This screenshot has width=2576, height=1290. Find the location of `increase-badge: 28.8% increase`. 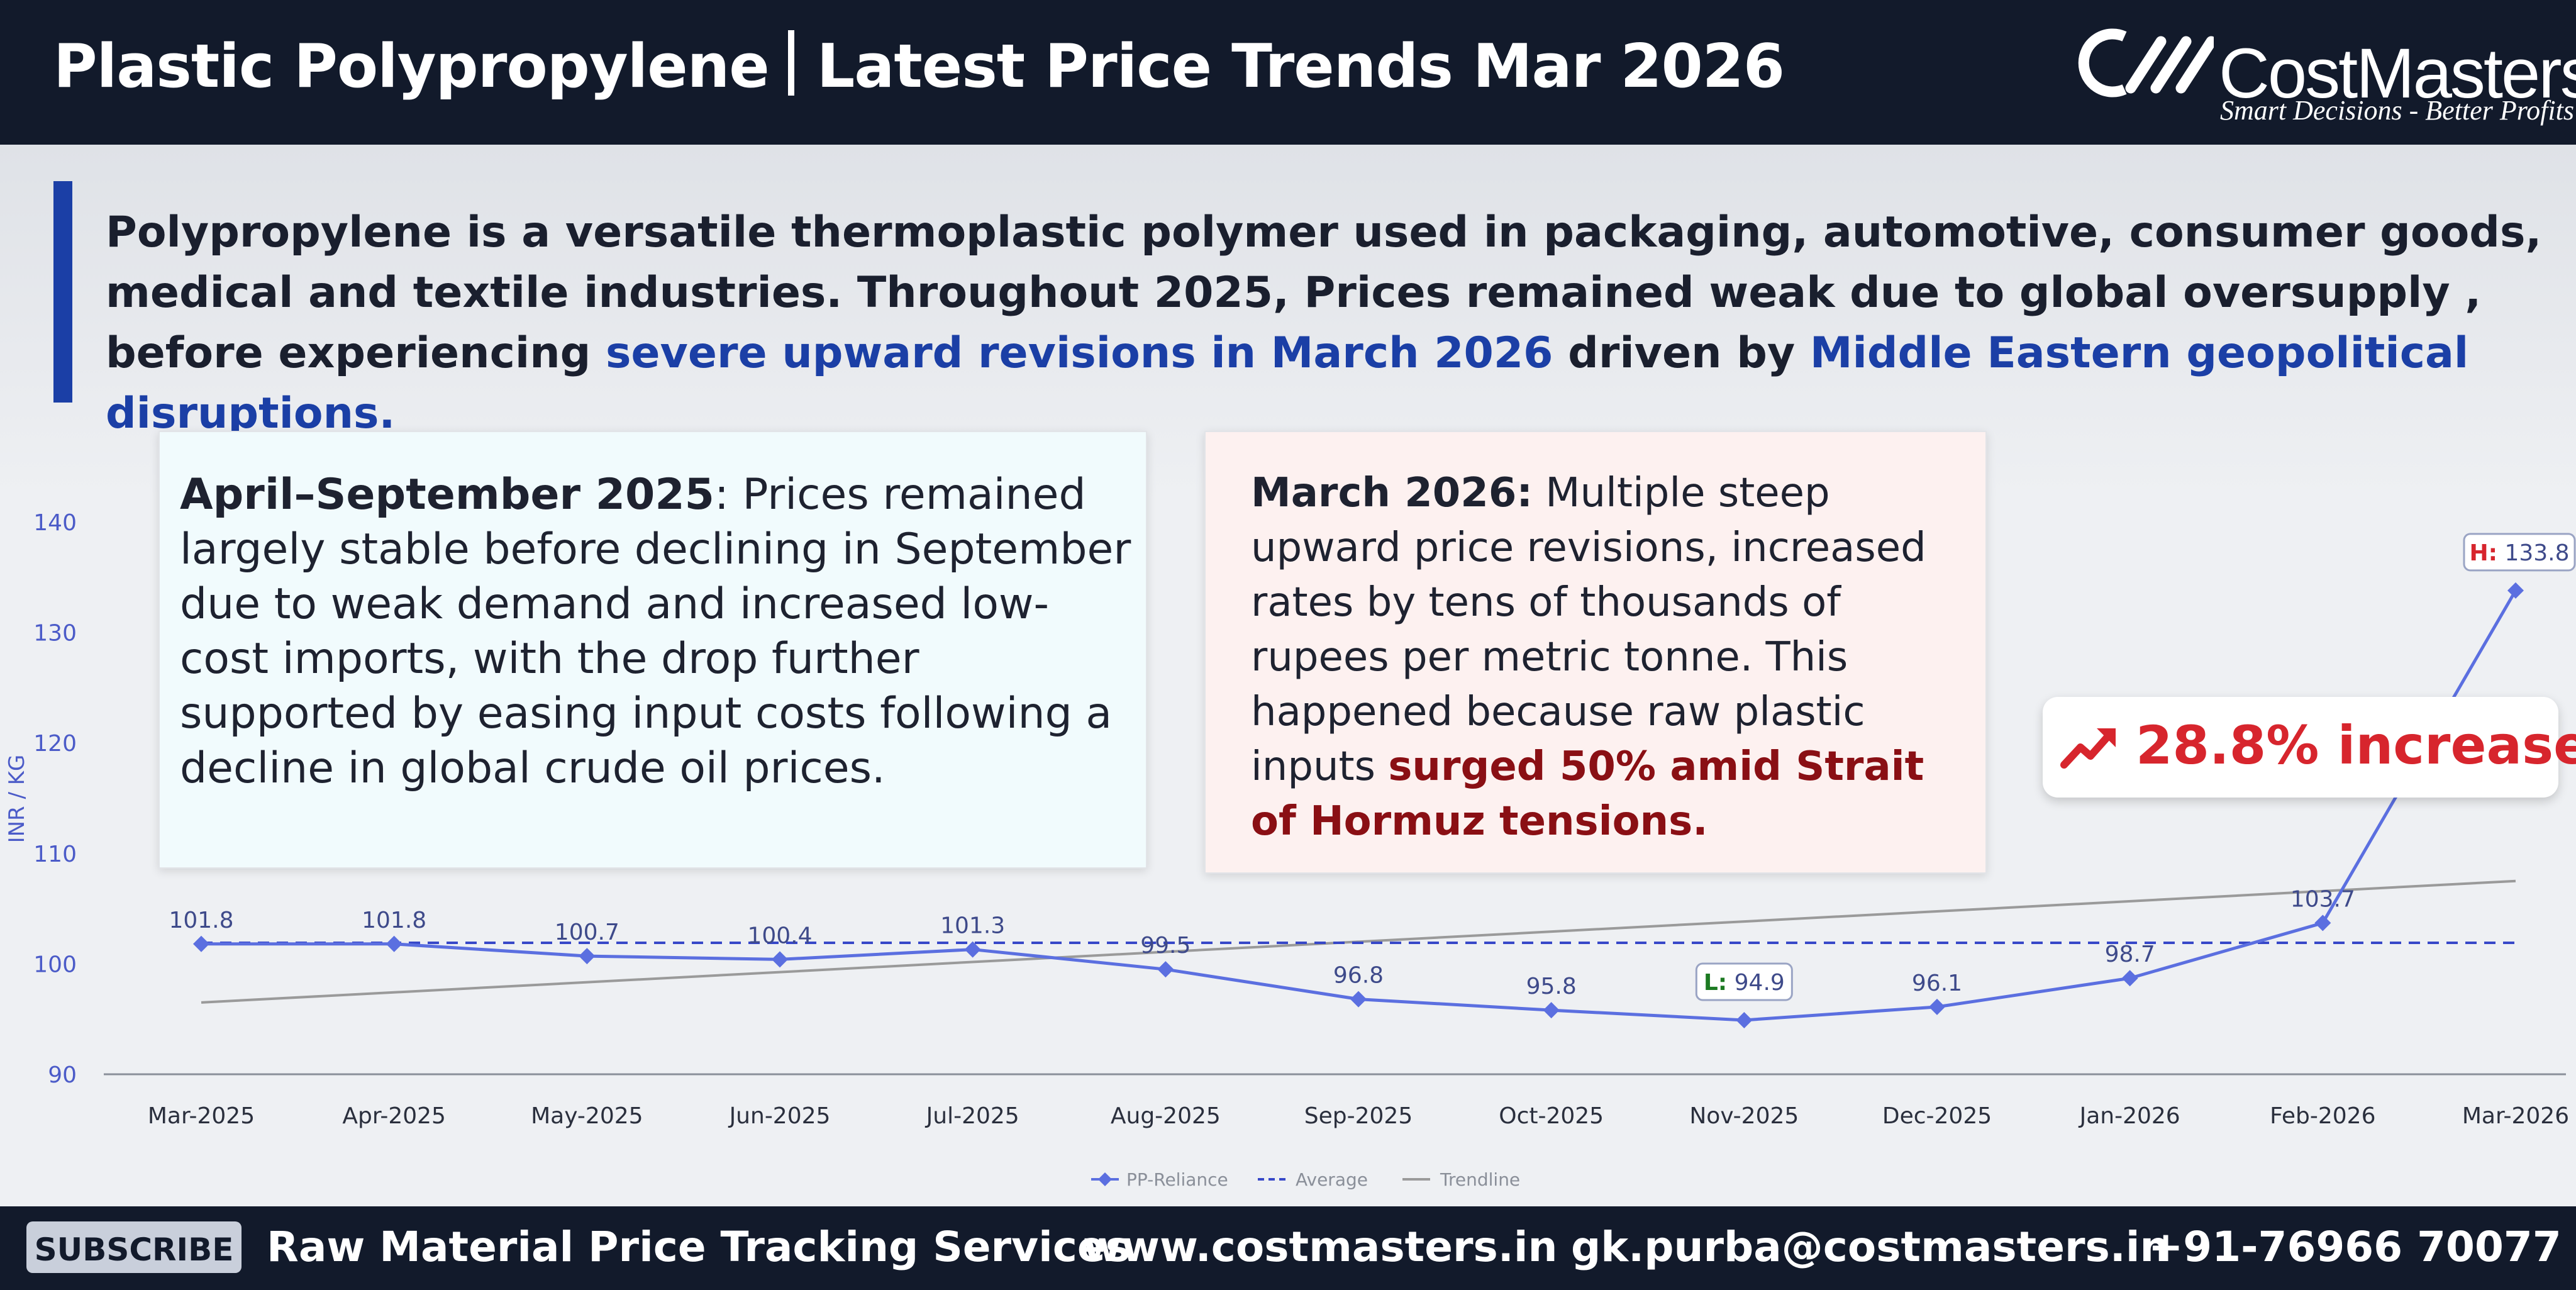

increase-badge: 28.8% increase is located at coordinates (2309, 747).